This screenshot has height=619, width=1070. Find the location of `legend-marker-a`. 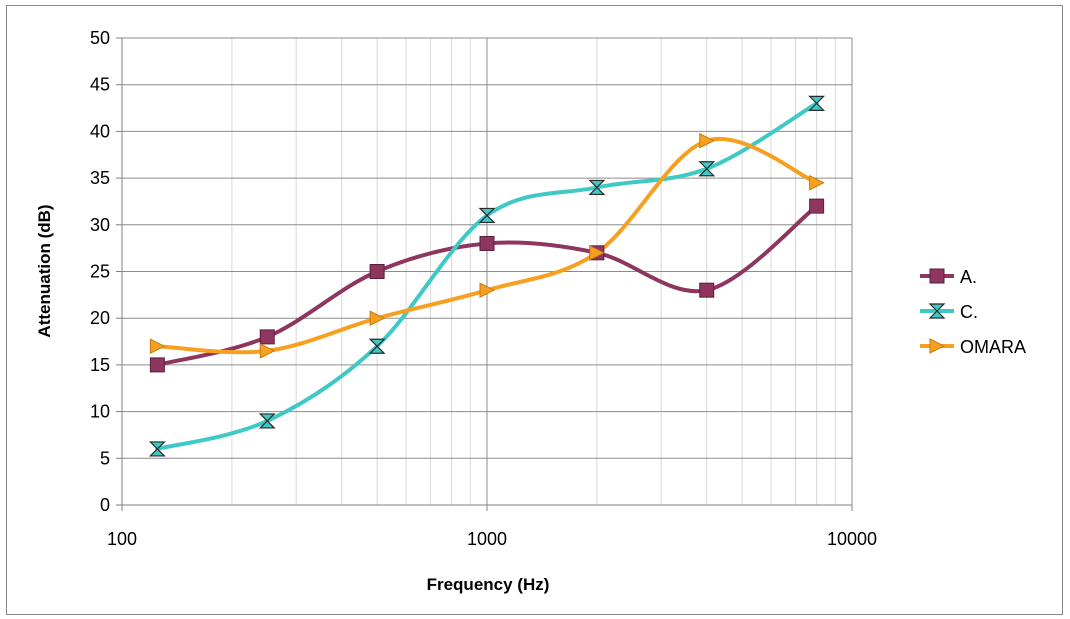

legend-marker-a is located at coordinates (937, 276).